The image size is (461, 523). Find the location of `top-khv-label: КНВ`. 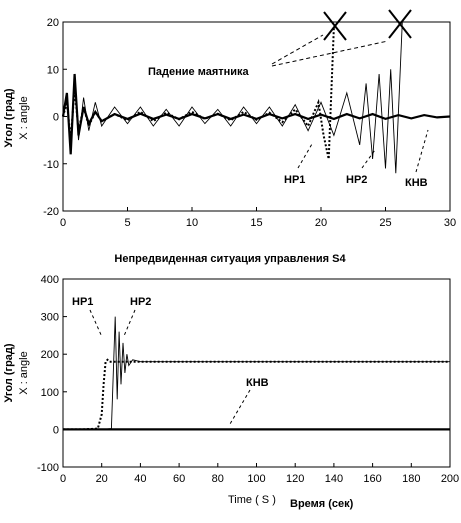

top-khv-label: КНВ is located at coordinates (416, 183).